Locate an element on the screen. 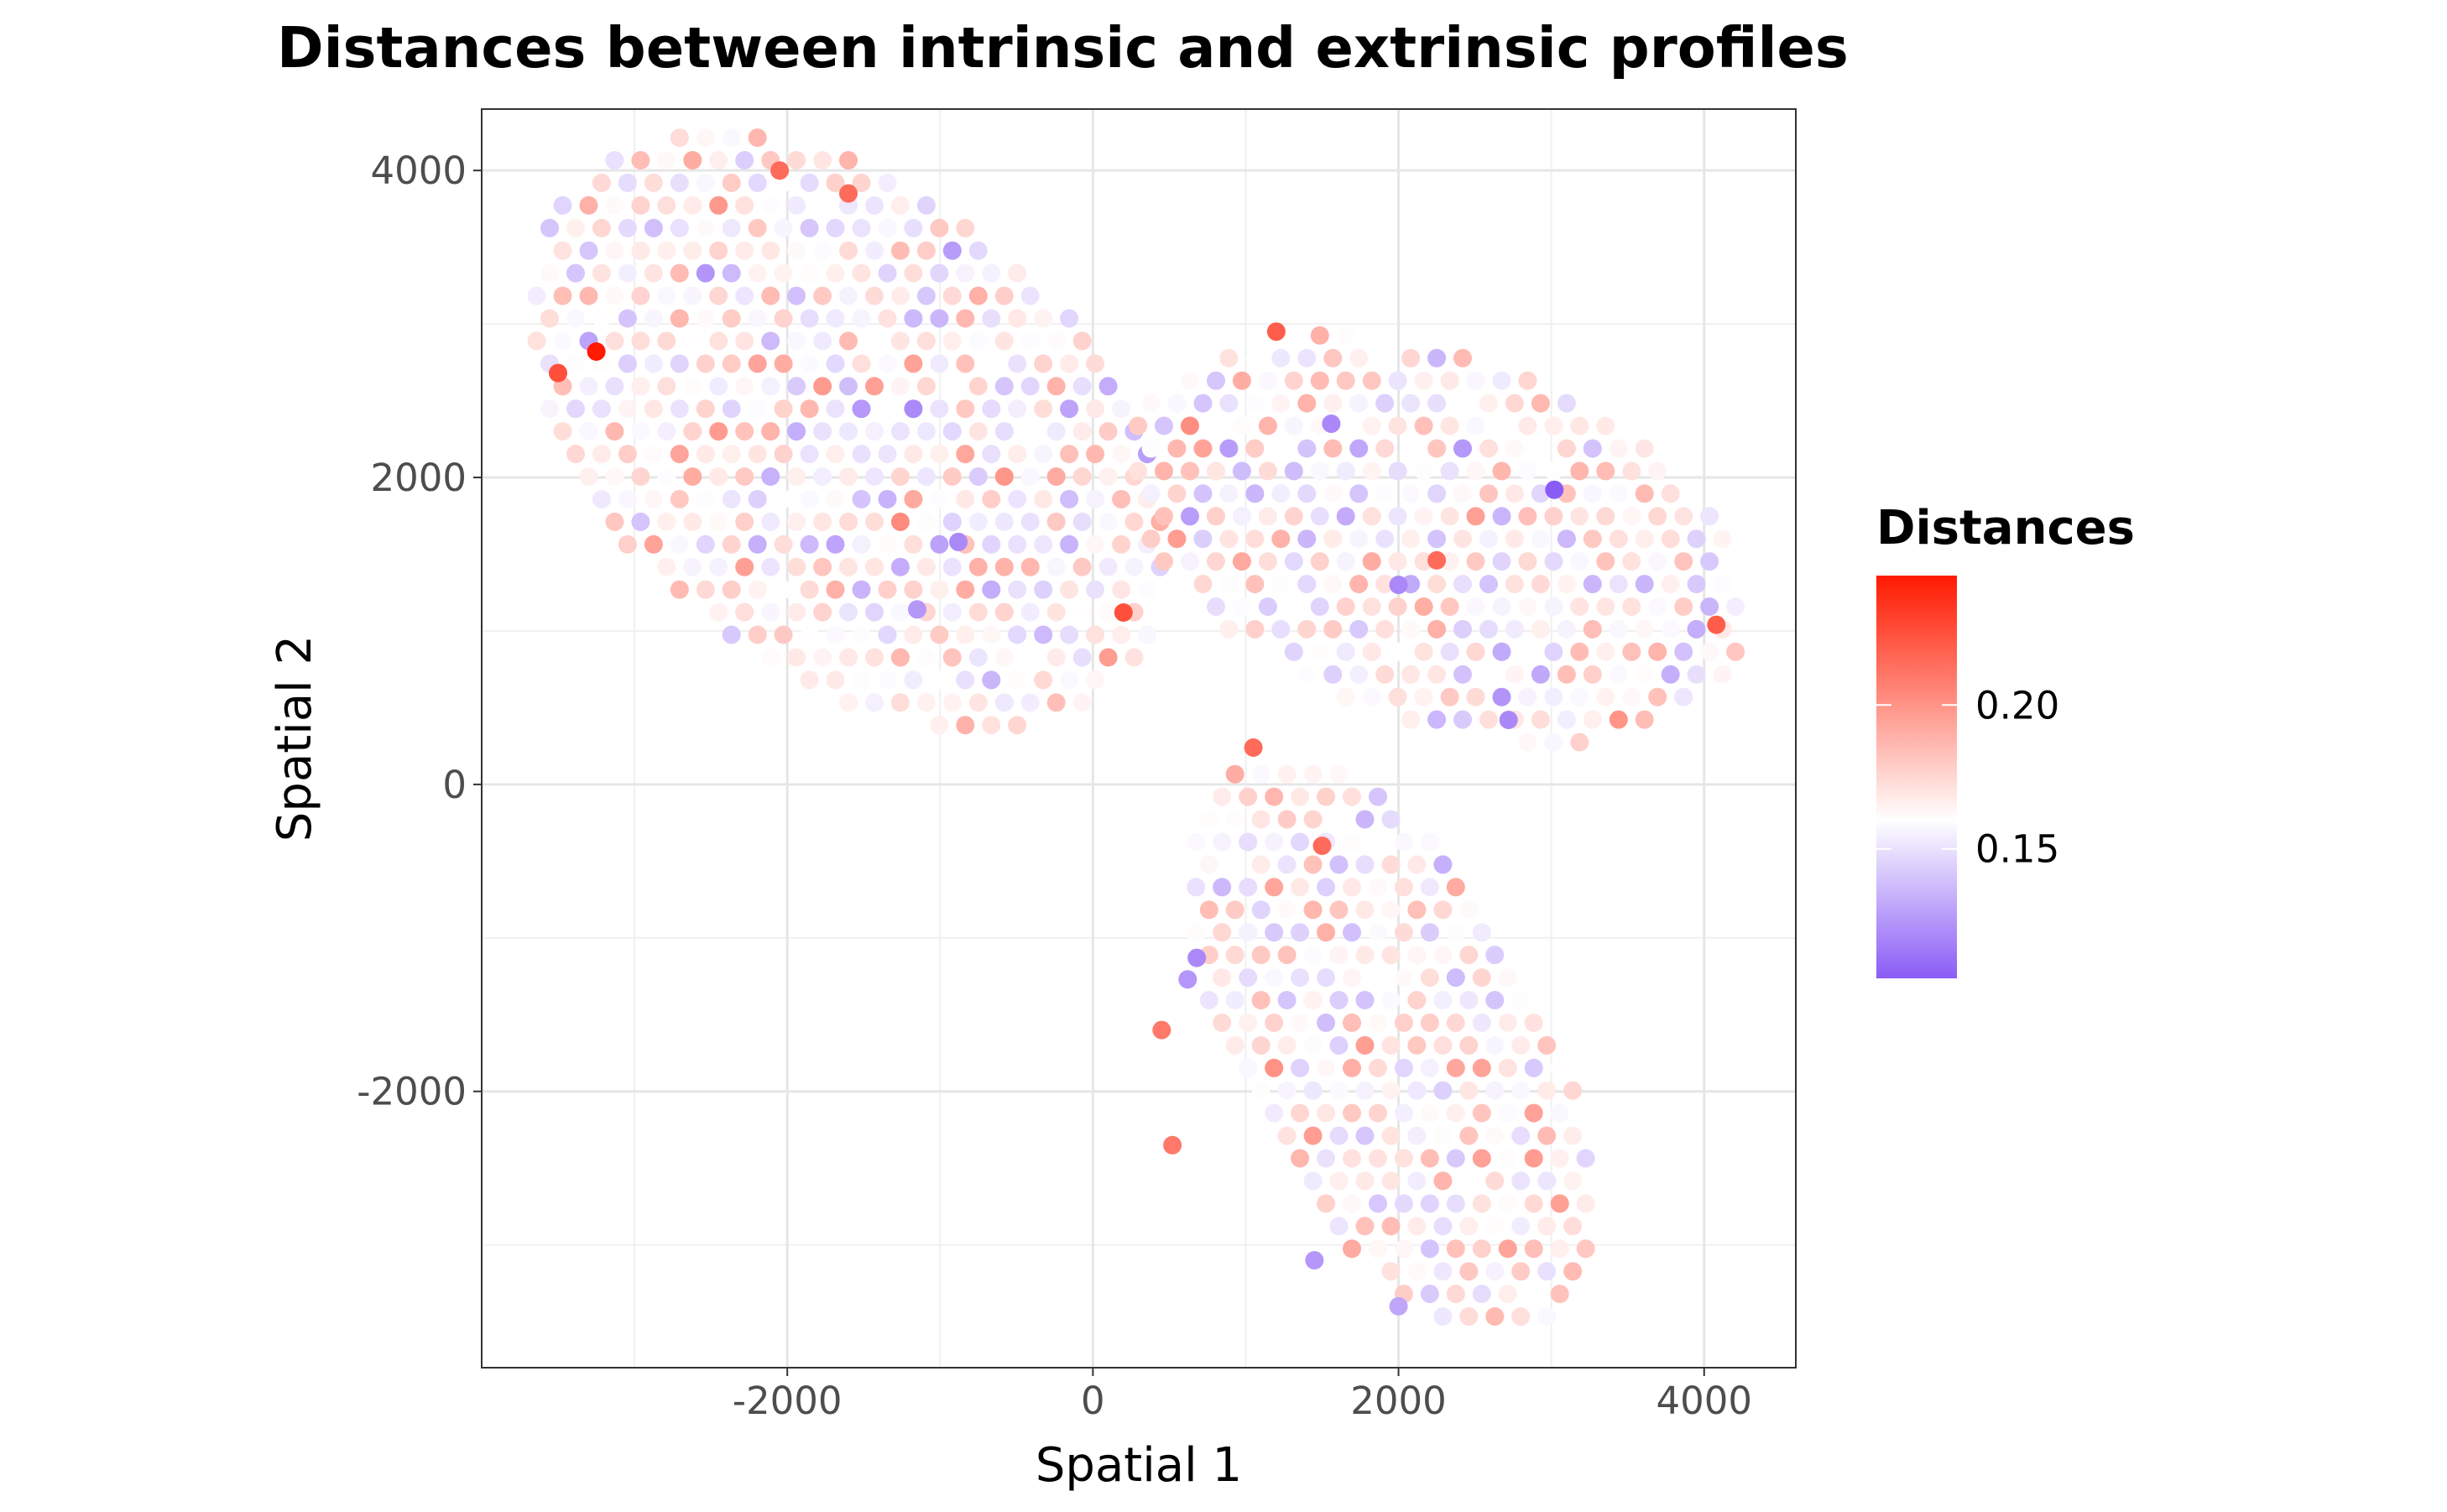 This screenshot has width=2447, height=1512. y-tick-label: -2000 is located at coordinates (412, 1092).